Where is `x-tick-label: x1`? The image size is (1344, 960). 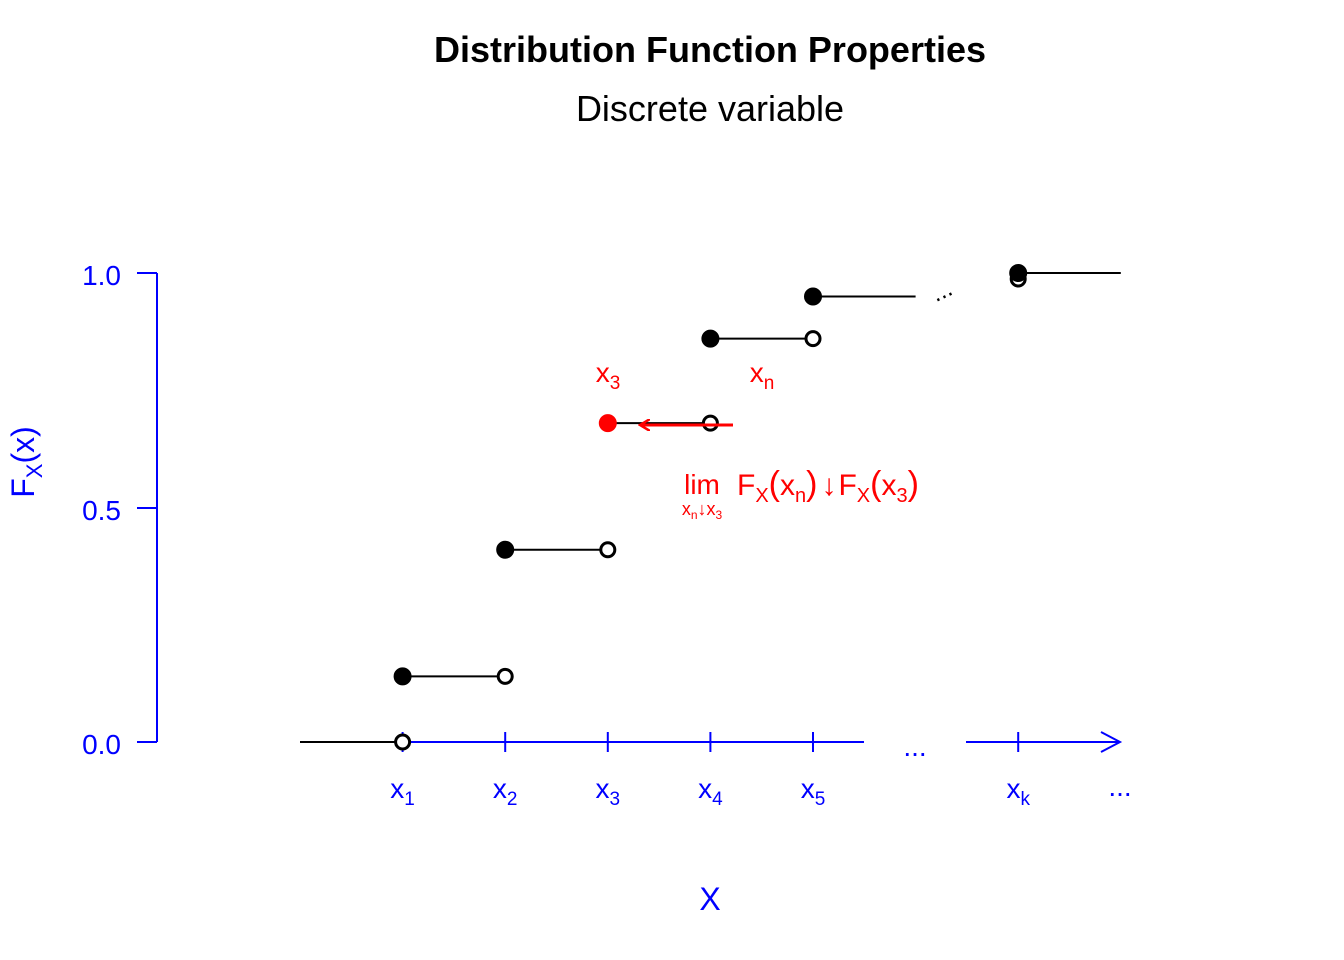 x-tick-label: x1 is located at coordinates (402, 791).